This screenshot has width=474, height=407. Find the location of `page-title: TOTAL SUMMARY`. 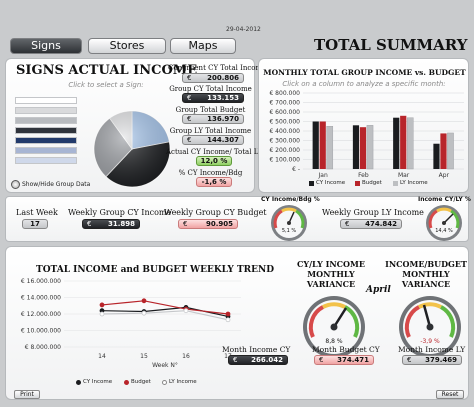

page-title: TOTAL SUMMARY is located at coordinates (391, 45).